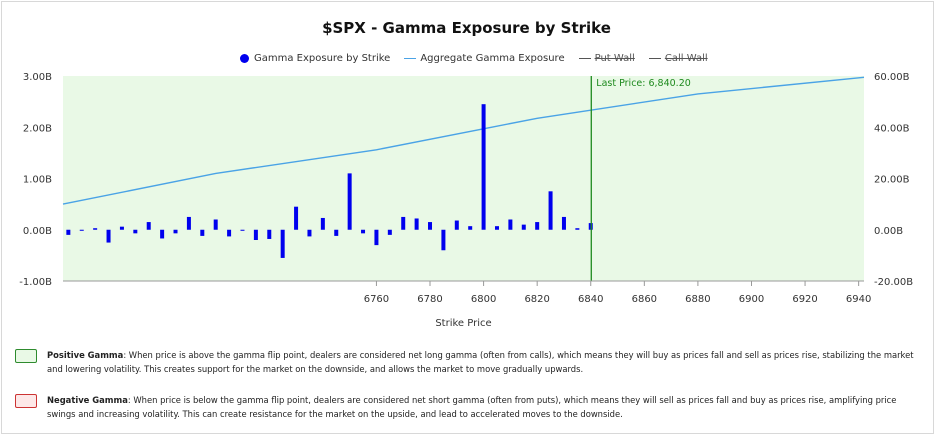 The width and height of the screenshot is (937, 437). Describe the element at coordinates (858, 299) in the screenshot. I see `x-tick-label: 6940` at that location.